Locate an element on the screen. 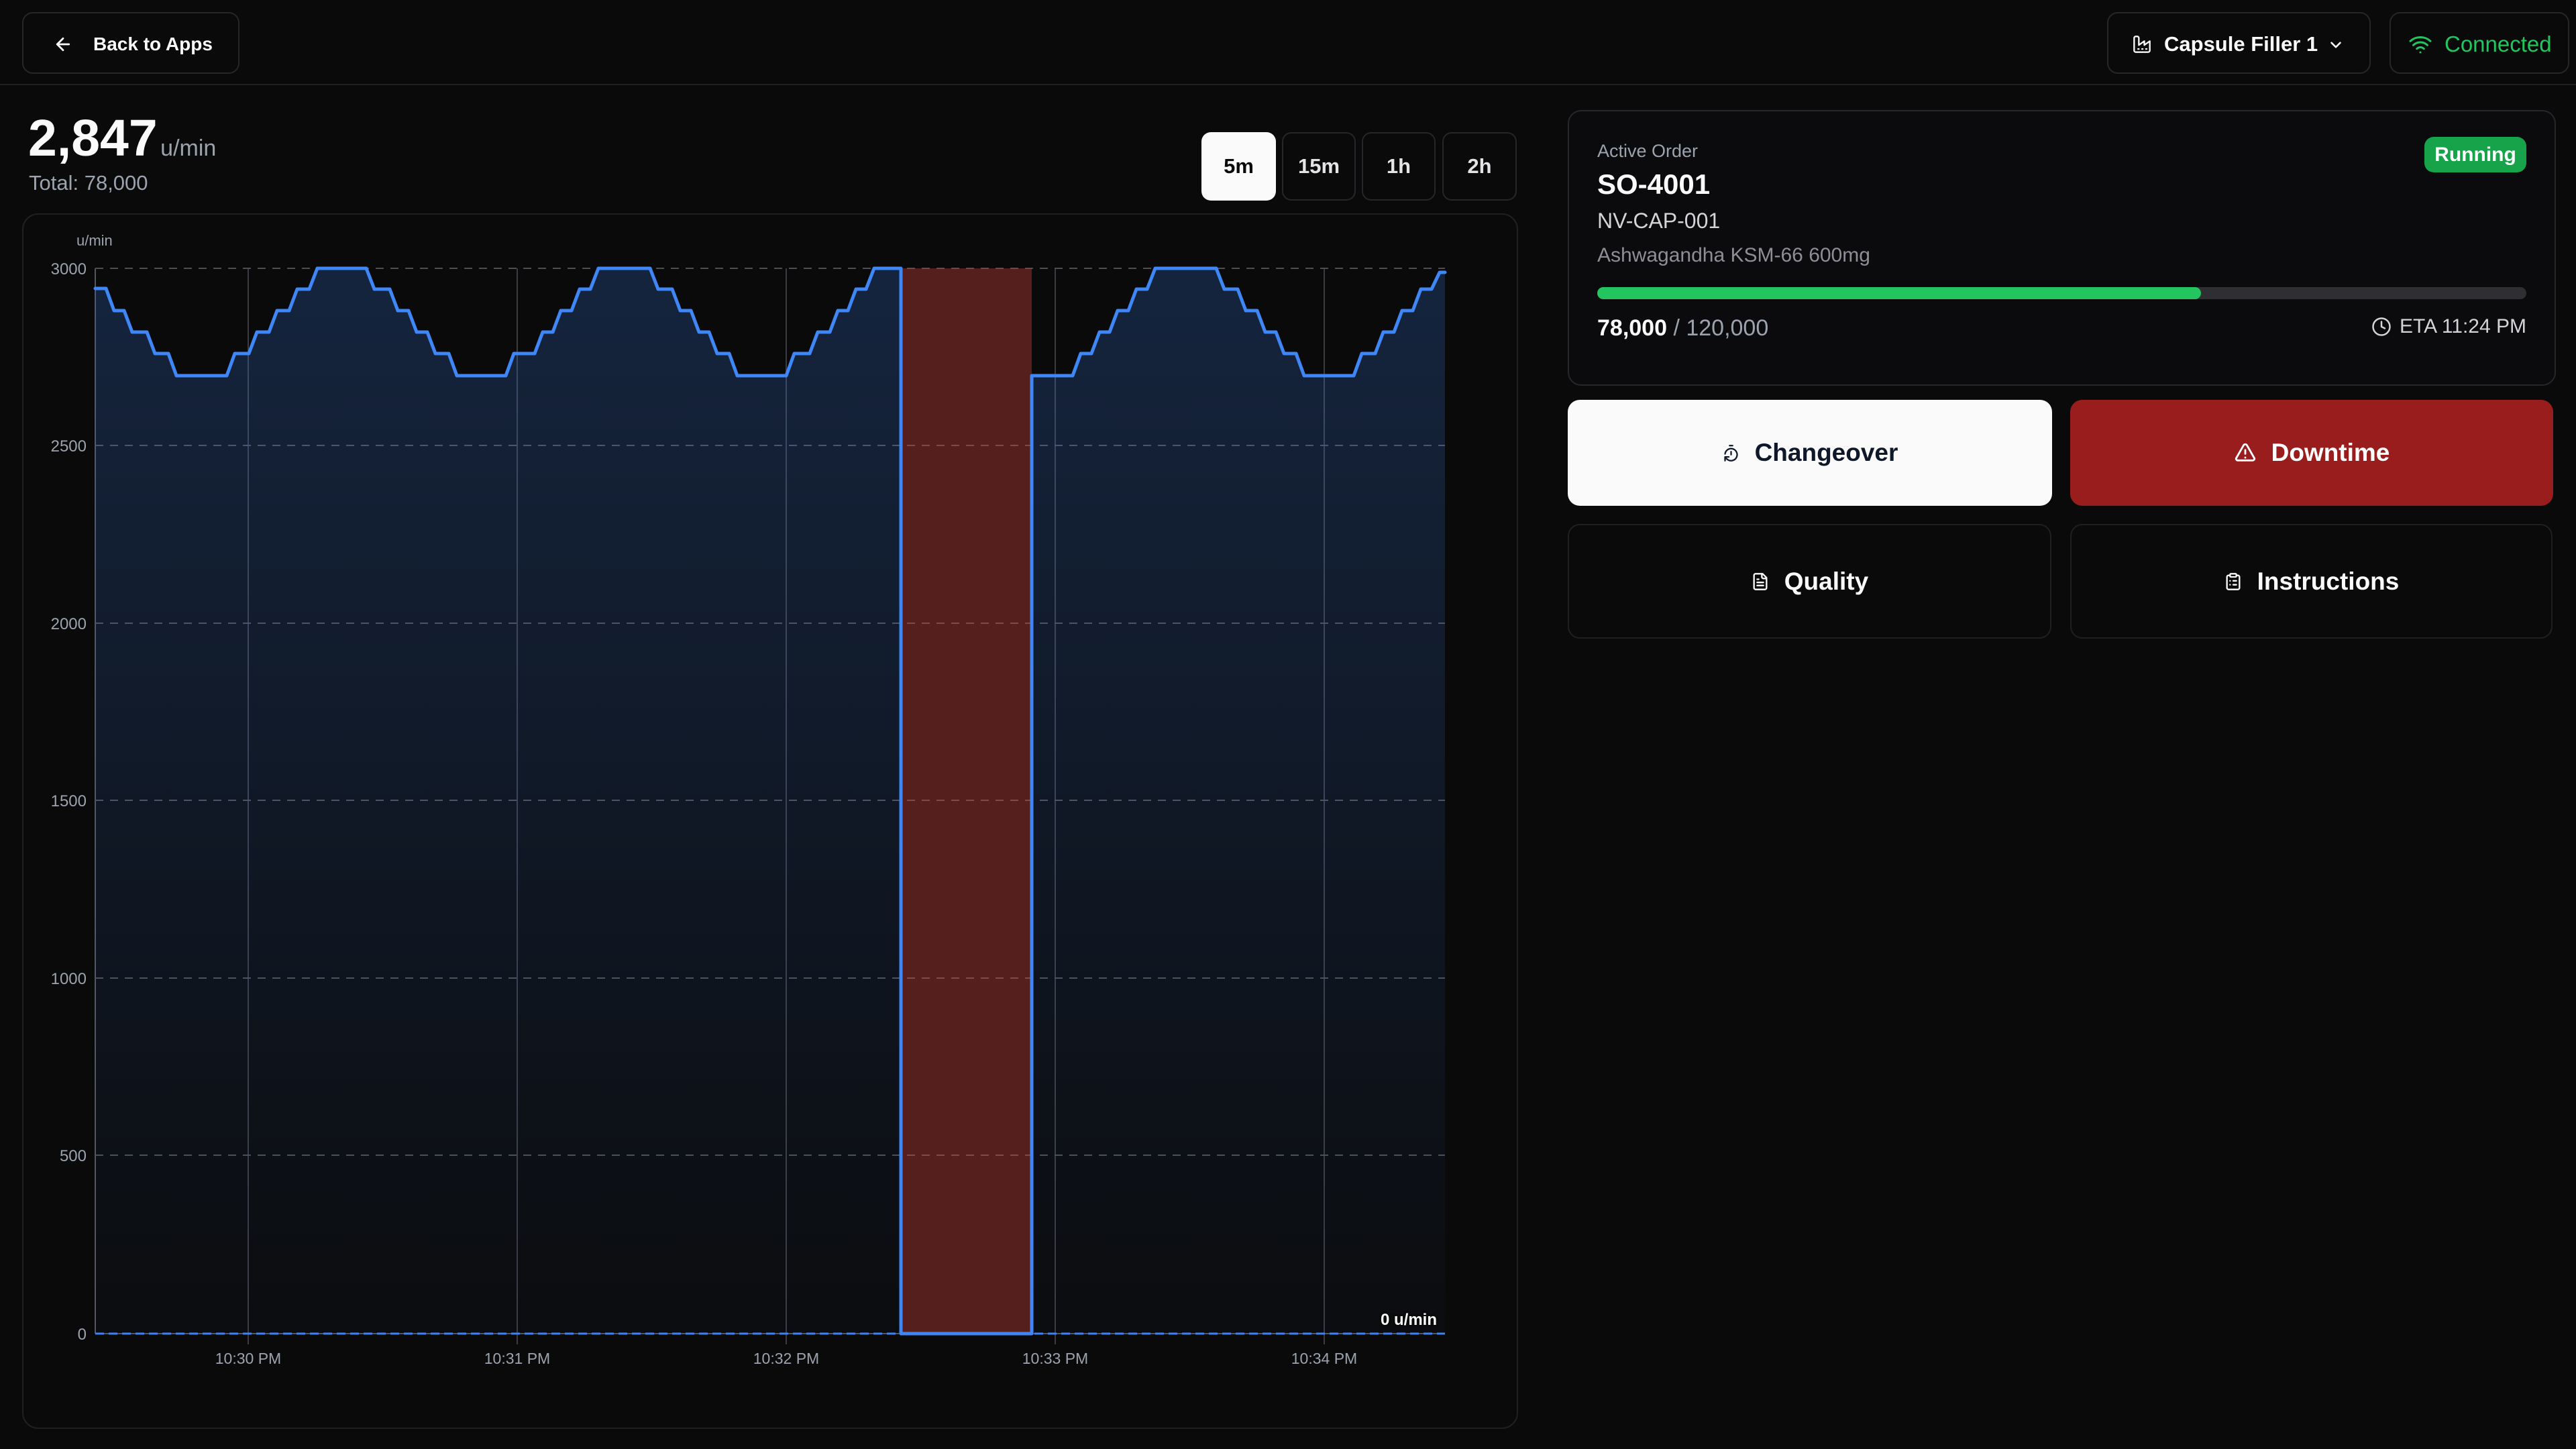 Image resolution: width=2576 pixels, height=1449 pixels. svg-text: 1500 is located at coordinates (69, 801).